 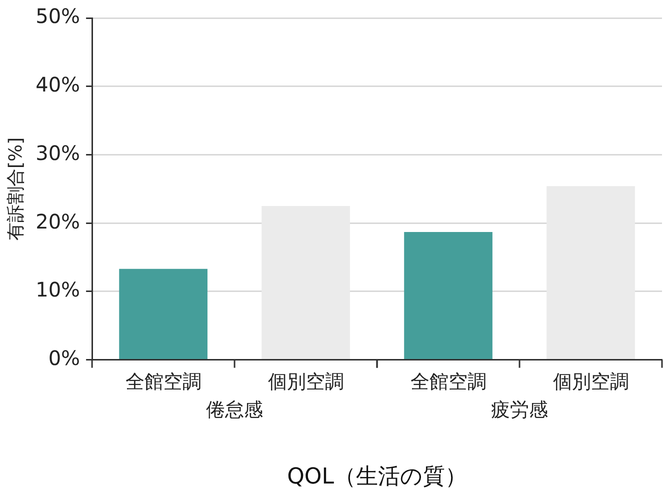 What do you see at coordinates (163, 382) in the screenshot?
I see `series-label: 全館空調` at bounding box center [163, 382].